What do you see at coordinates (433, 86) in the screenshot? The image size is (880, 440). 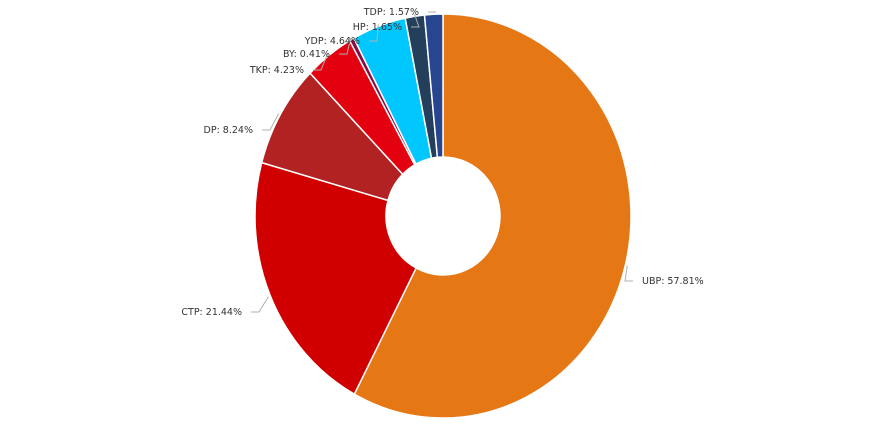 I see `slice-tdp` at bounding box center [433, 86].